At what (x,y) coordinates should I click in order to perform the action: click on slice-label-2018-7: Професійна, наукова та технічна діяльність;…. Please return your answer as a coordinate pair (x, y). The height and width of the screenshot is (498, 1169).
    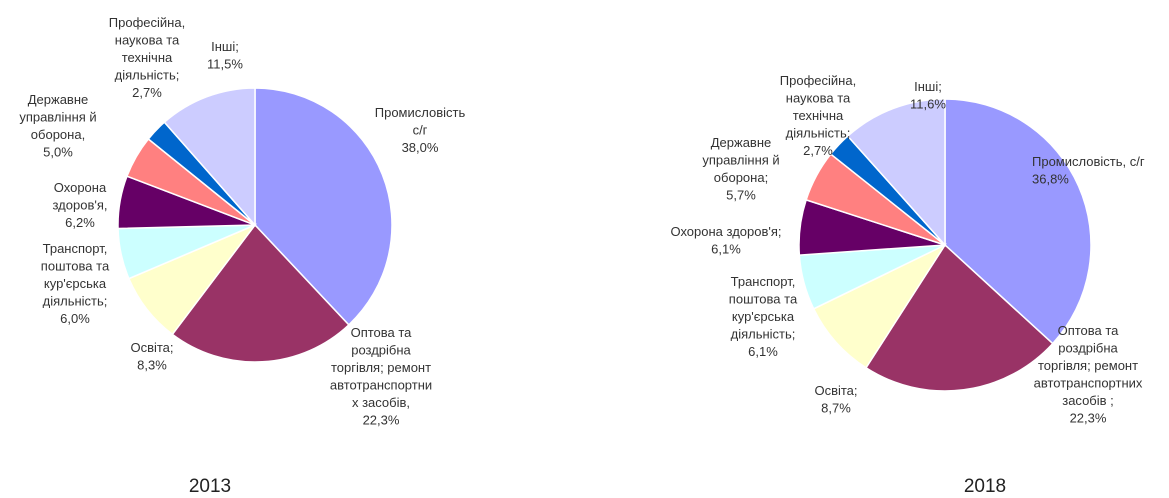
    Looking at the image, I should click on (818, 115).